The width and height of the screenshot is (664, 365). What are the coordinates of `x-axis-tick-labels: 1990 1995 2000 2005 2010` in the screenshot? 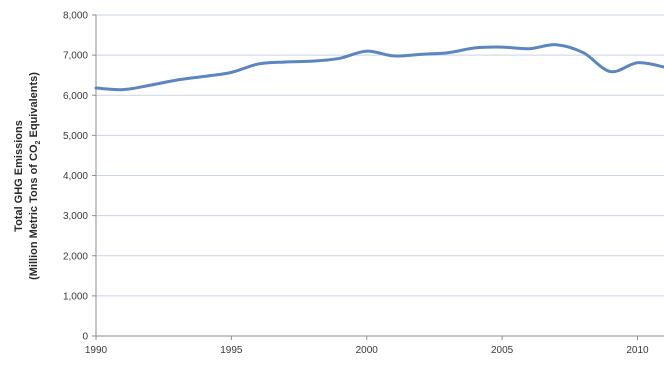 It's located at (367, 350).